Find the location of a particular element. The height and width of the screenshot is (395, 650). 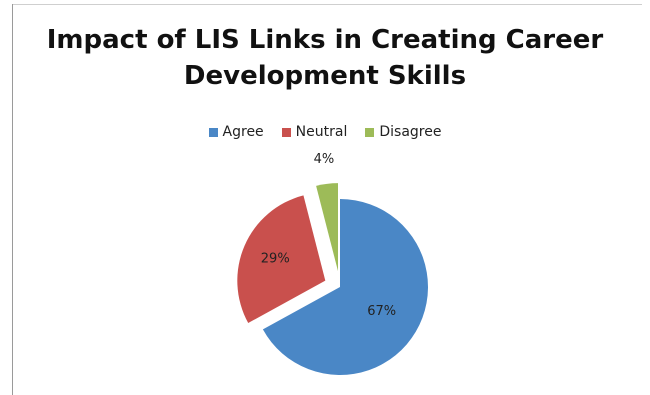

pie-slice-disagree is located at coordinates (327, 227).